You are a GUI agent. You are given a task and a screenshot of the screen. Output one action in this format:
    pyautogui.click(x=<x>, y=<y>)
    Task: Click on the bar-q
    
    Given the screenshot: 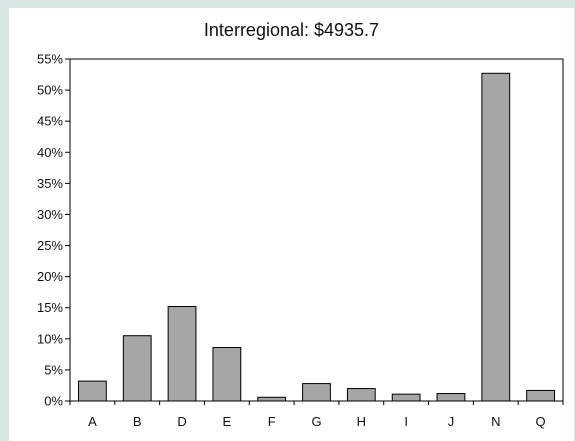 What is the action you would take?
    pyautogui.click(x=540, y=395)
    